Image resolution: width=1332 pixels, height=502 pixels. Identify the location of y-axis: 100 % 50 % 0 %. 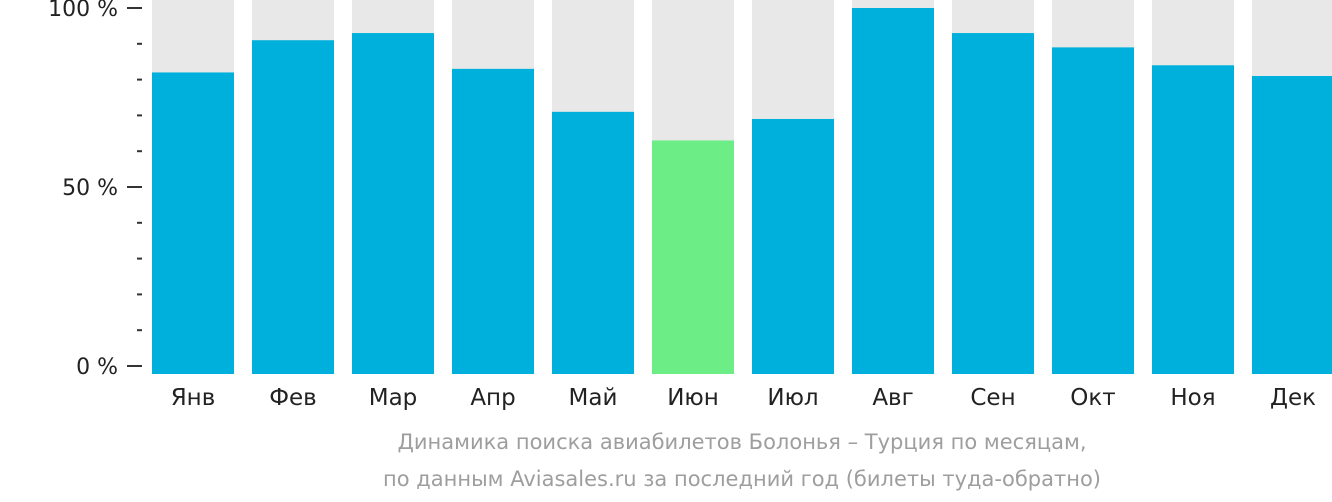
(95, 190).